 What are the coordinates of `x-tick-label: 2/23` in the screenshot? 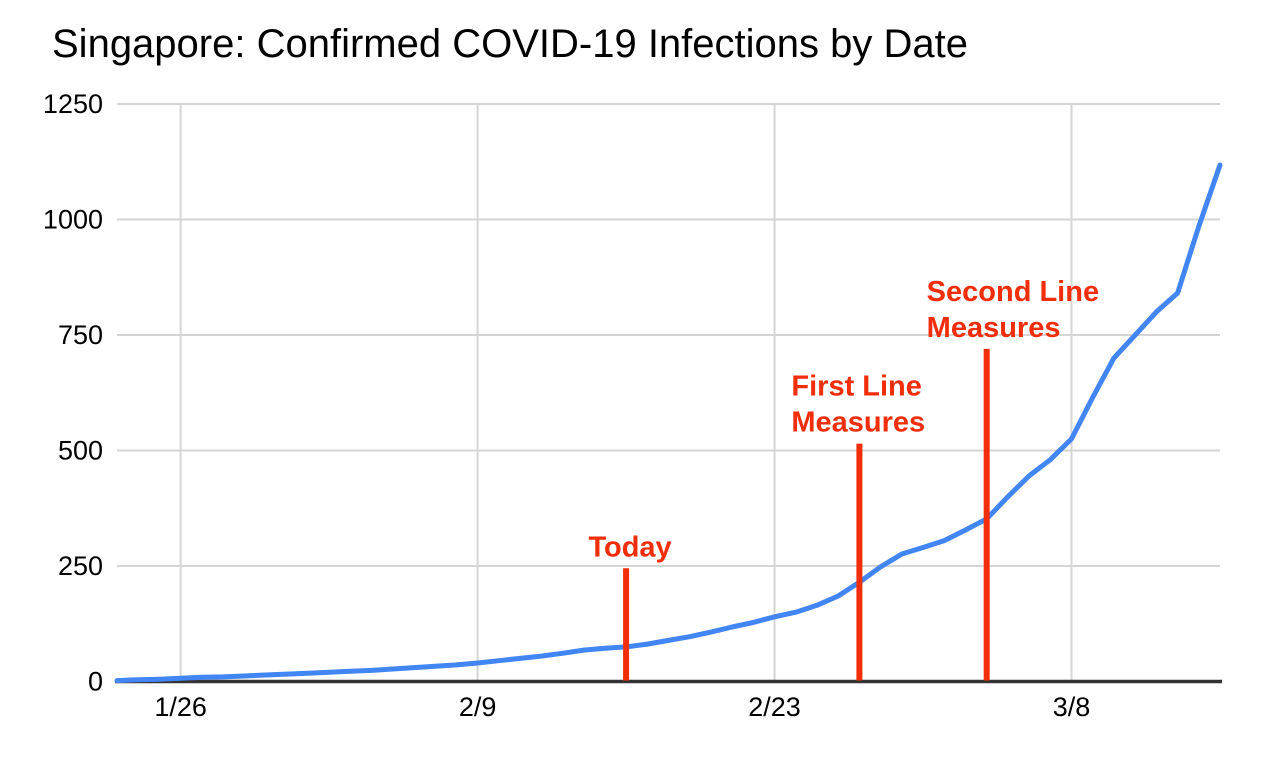 It's located at (774, 707).